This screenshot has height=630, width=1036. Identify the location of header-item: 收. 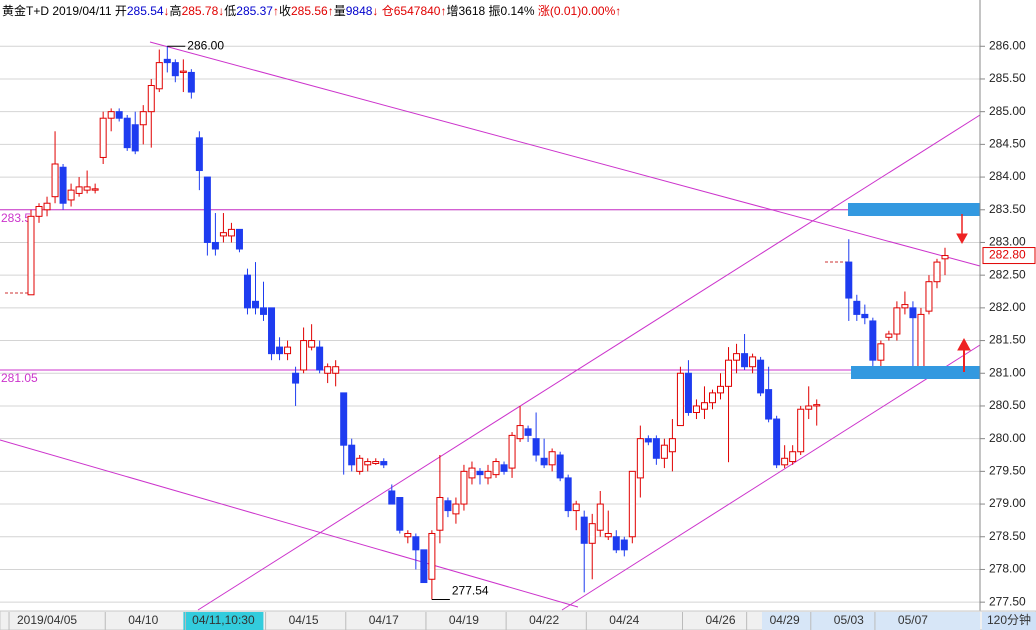
(285, 11).